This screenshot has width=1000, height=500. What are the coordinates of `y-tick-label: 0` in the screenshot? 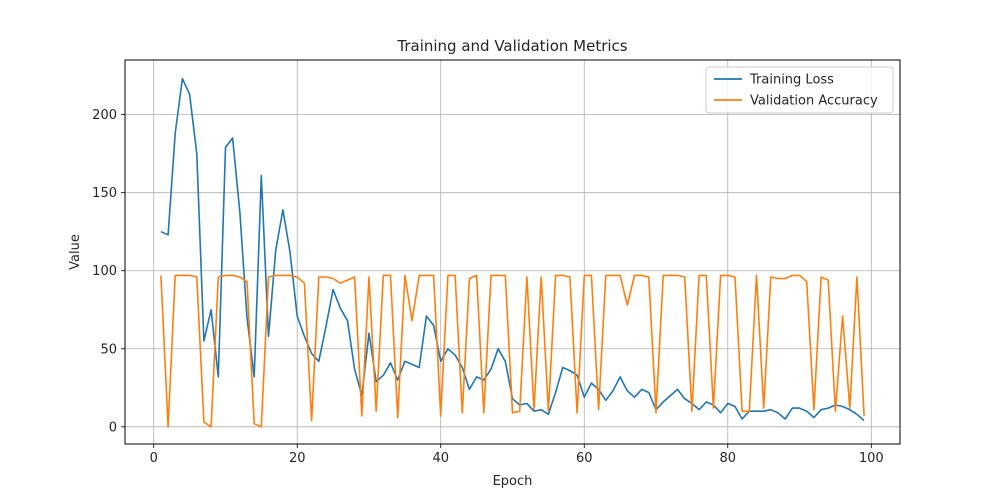 It's located at (113, 427).